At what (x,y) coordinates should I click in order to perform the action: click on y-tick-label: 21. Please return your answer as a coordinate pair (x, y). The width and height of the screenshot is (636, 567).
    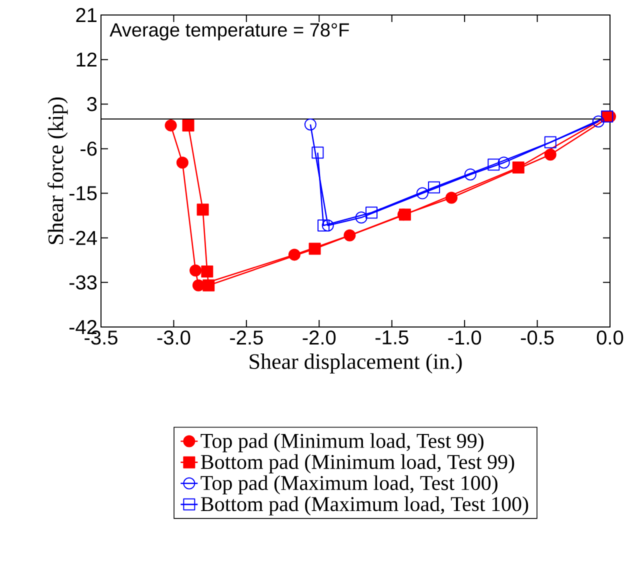
    Looking at the image, I should click on (86, 15).